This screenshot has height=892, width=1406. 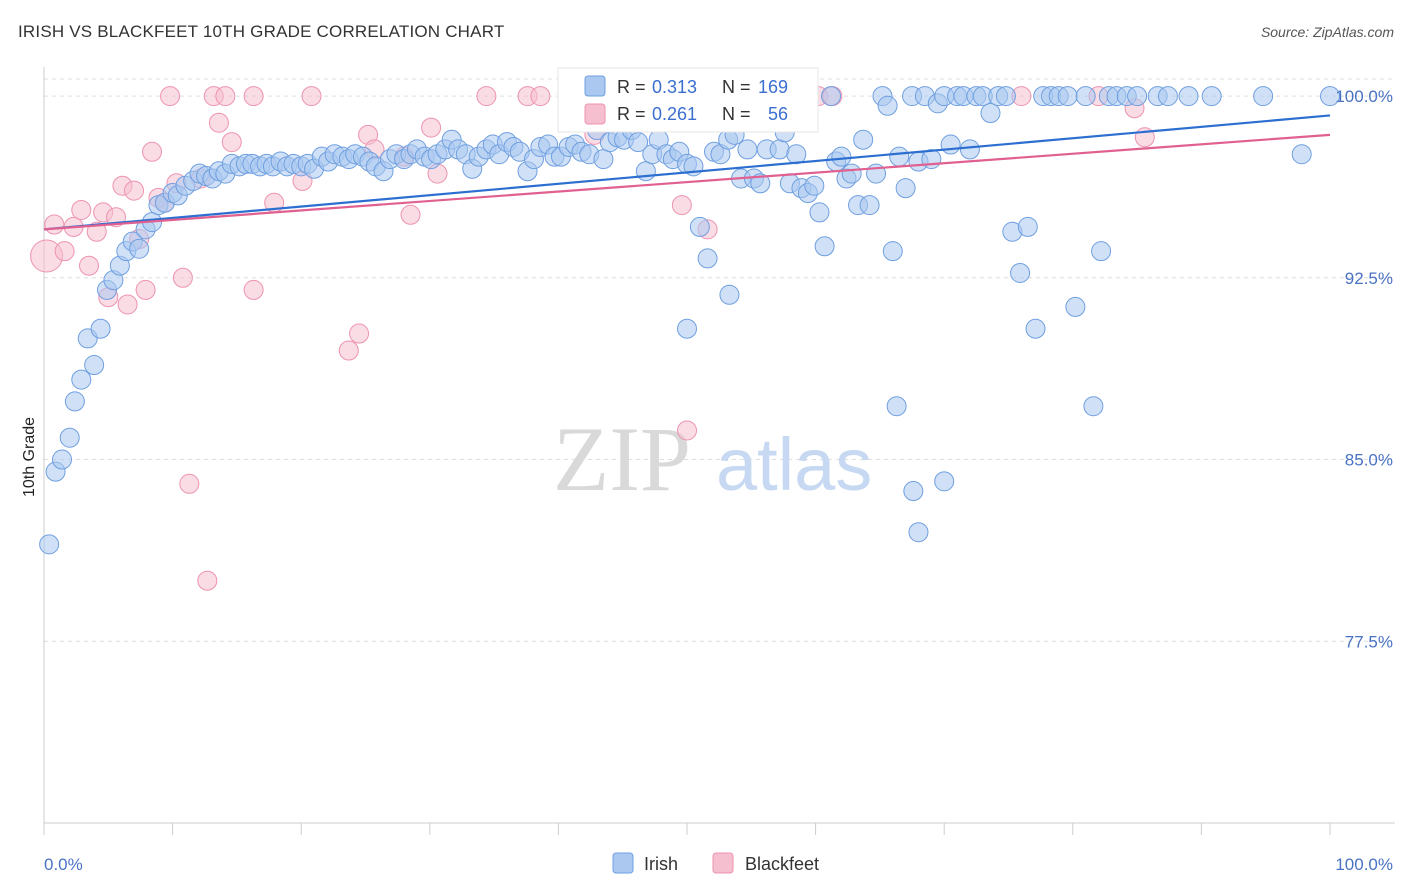 What do you see at coordinates (674, 114) in the screenshot?
I see `blackfeet-r-value: 0.261` at bounding box center [674, 114].